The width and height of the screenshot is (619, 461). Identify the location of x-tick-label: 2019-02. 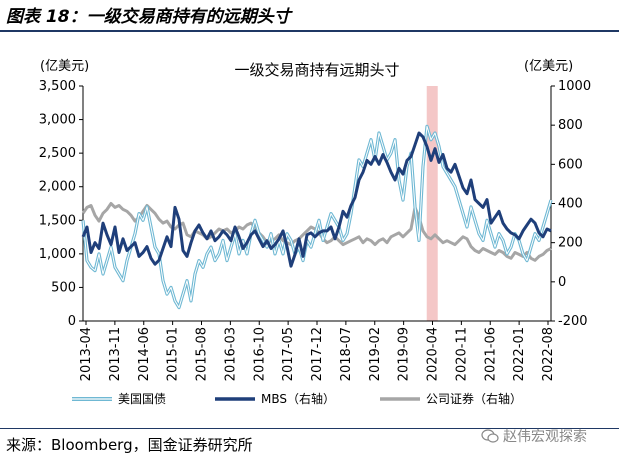
(375, 354).